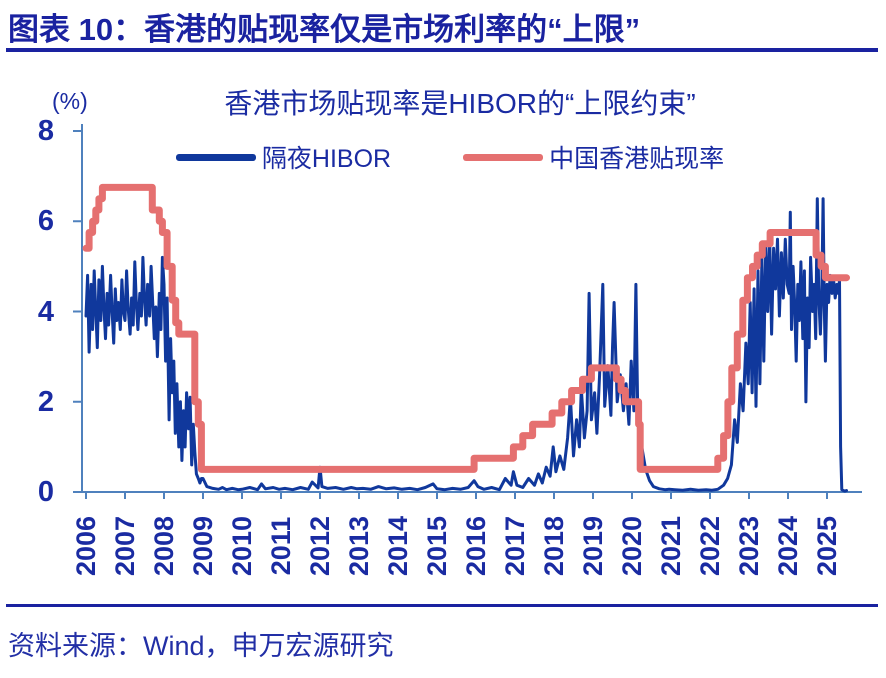 This screenshot has width=886, height=678. What do you see at coordinates (554, 546) in the screenshot?
I see `x-tick-label: 2018` at bounding box center [554, 546].